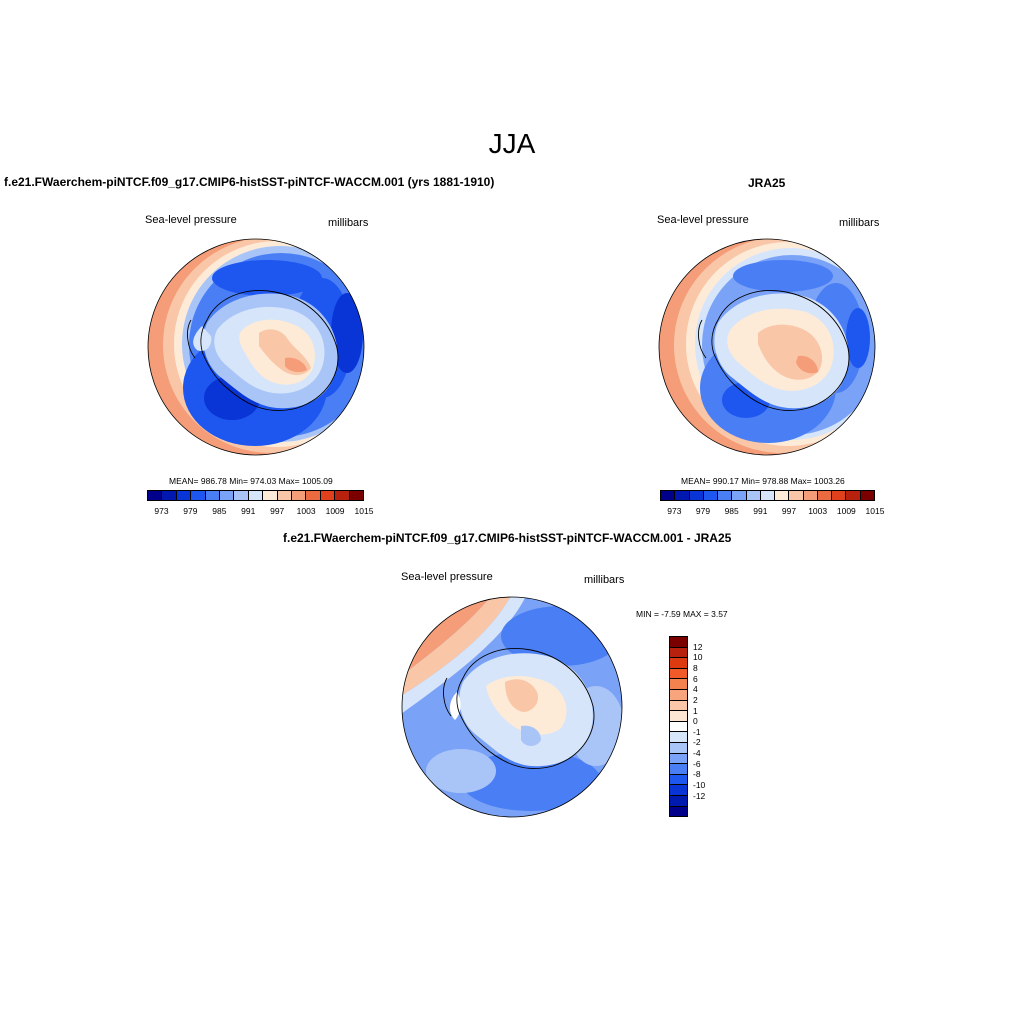 Image resolution: width=1024 pixels, height=1024 pixels. Describe the element at coordinates (767, 183) in the screenshot. I see `obs-panel-title: JRA25` at that location.